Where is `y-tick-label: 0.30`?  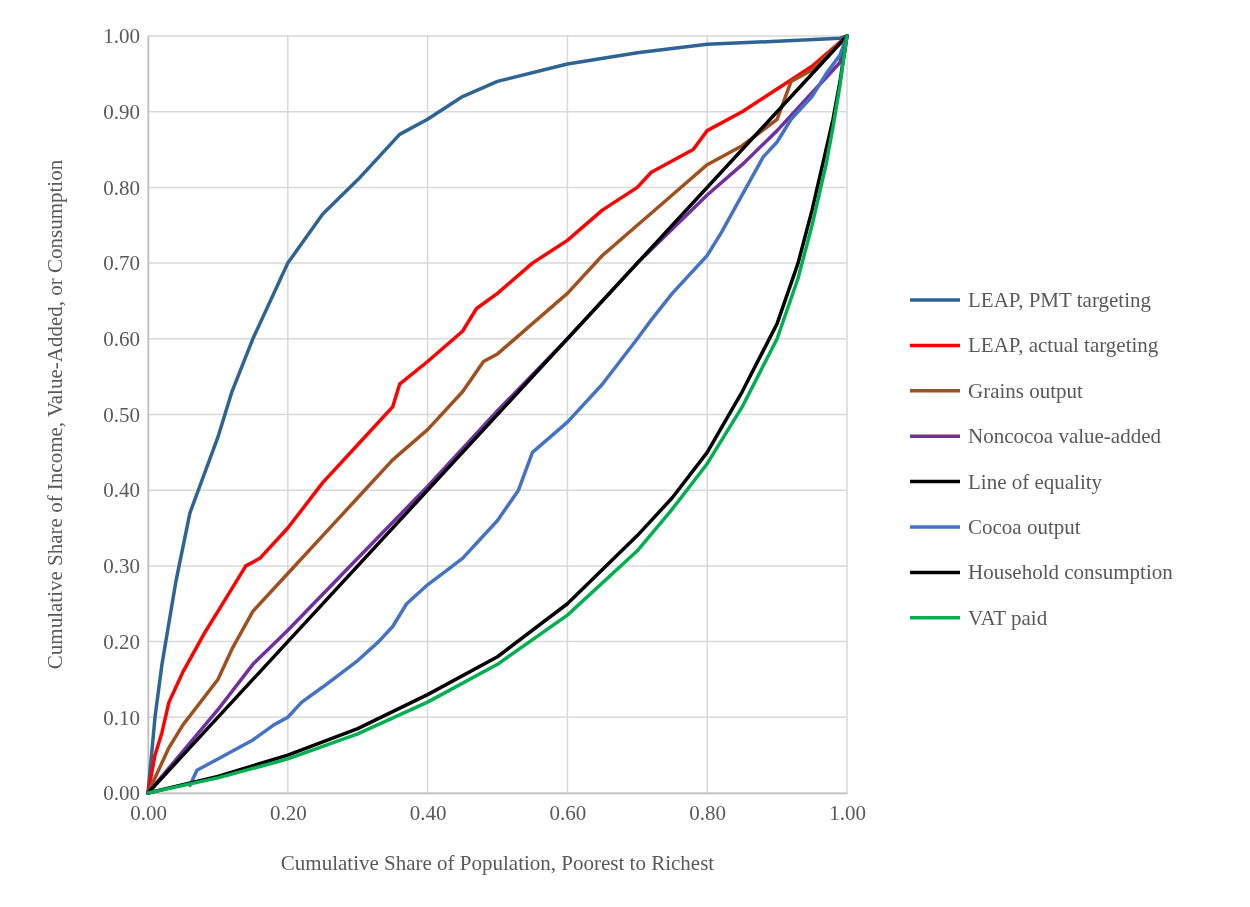 y-tick-label: 0.30 is located at coordinates (121, 566).